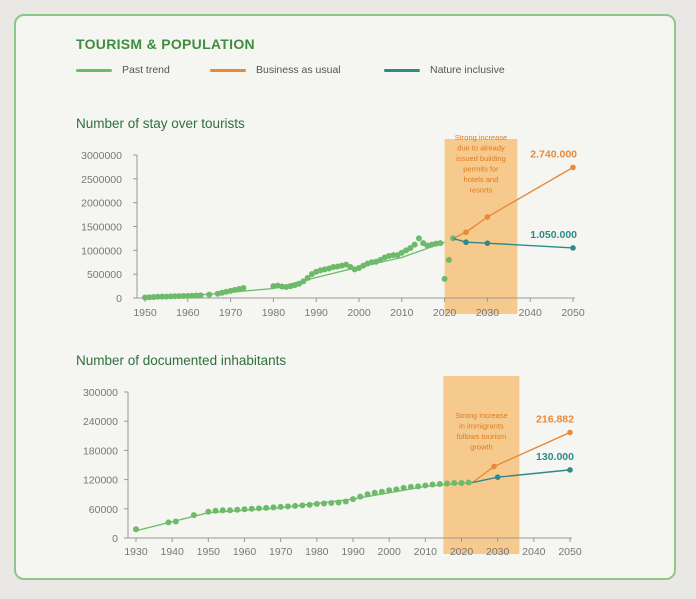 The height and width of the screenshot is (599, 696). What do you see at coordinates (172, 552) in the screenshot?
I see `x-tick-label: 1940` at bounding box center [172, 552].